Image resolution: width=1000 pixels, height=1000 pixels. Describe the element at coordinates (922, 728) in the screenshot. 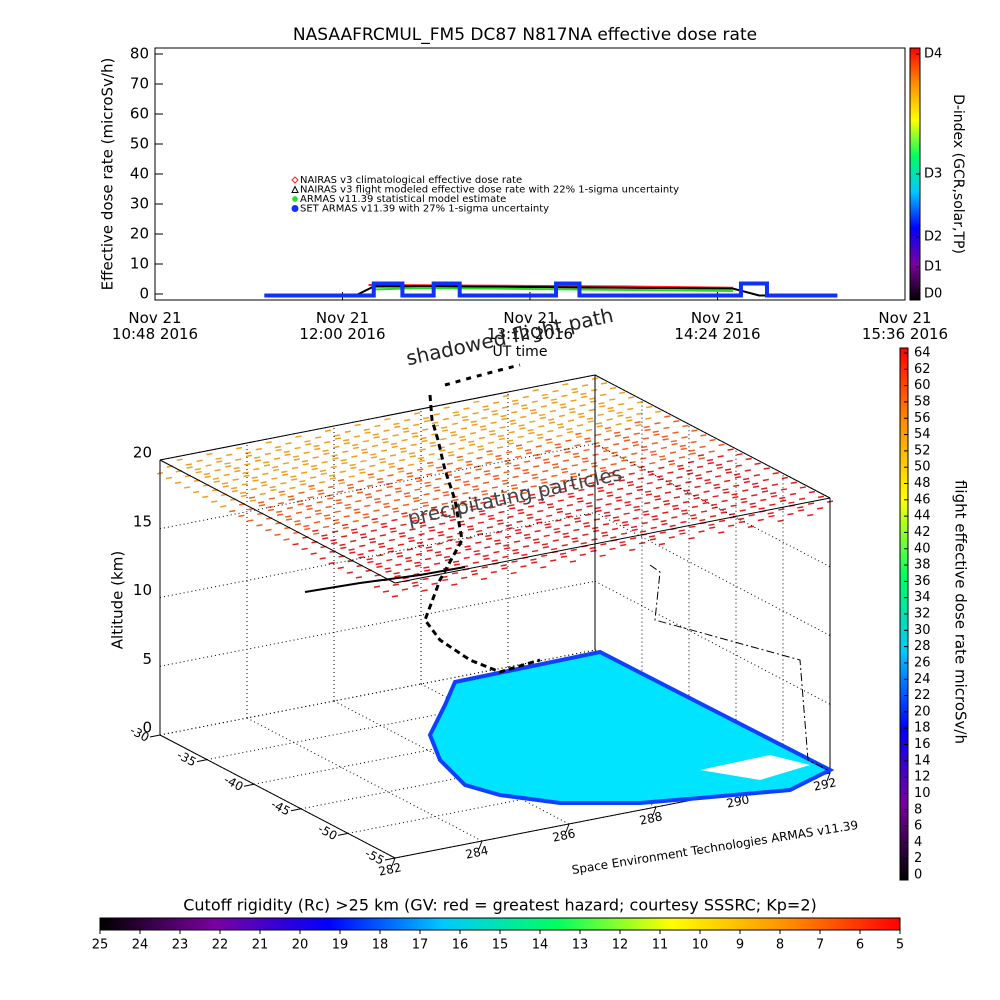

I see `colorbar-tick-label: 18` at that location.